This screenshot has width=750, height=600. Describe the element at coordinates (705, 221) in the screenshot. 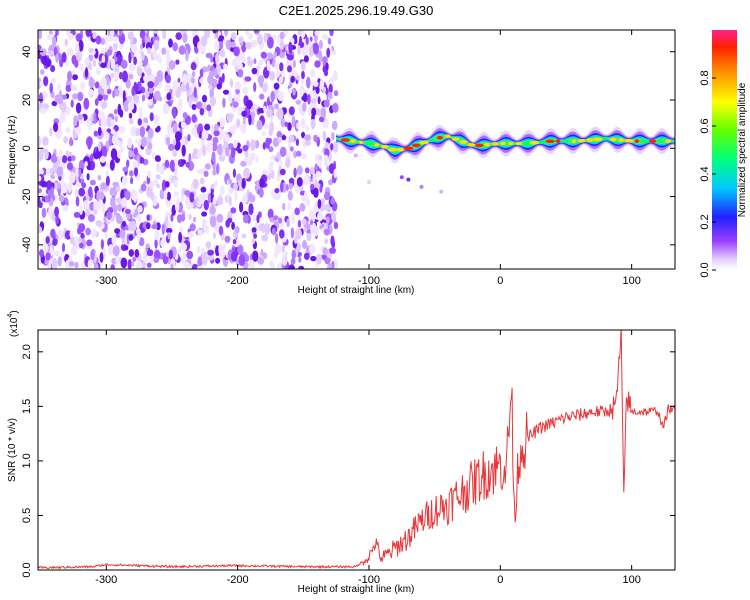

I see `colorbar-tick-label: 0.2` at that location.